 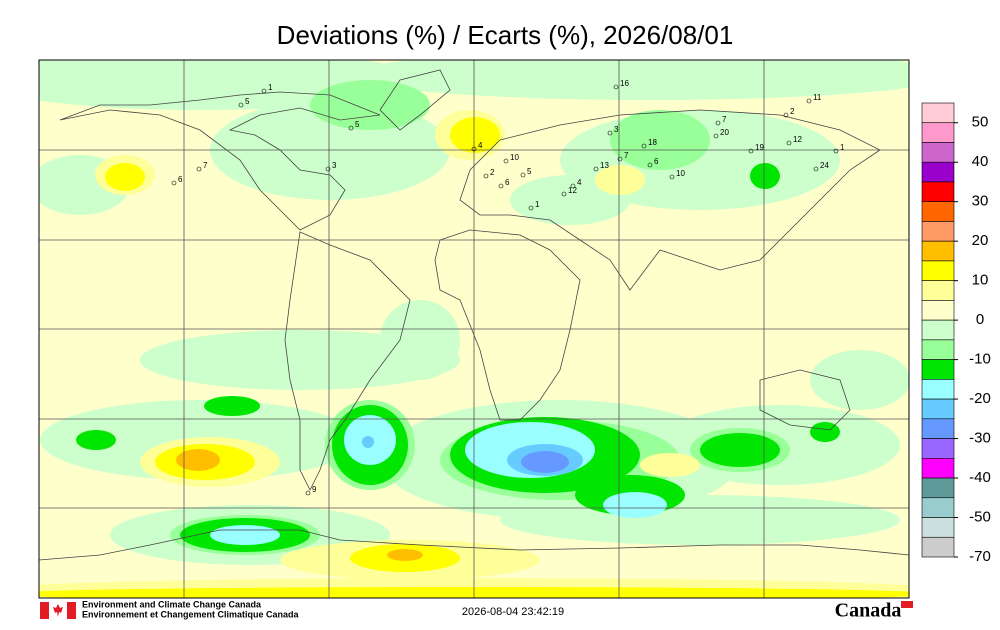 I want to click on station-label: 16, so click(x=624, y=83).